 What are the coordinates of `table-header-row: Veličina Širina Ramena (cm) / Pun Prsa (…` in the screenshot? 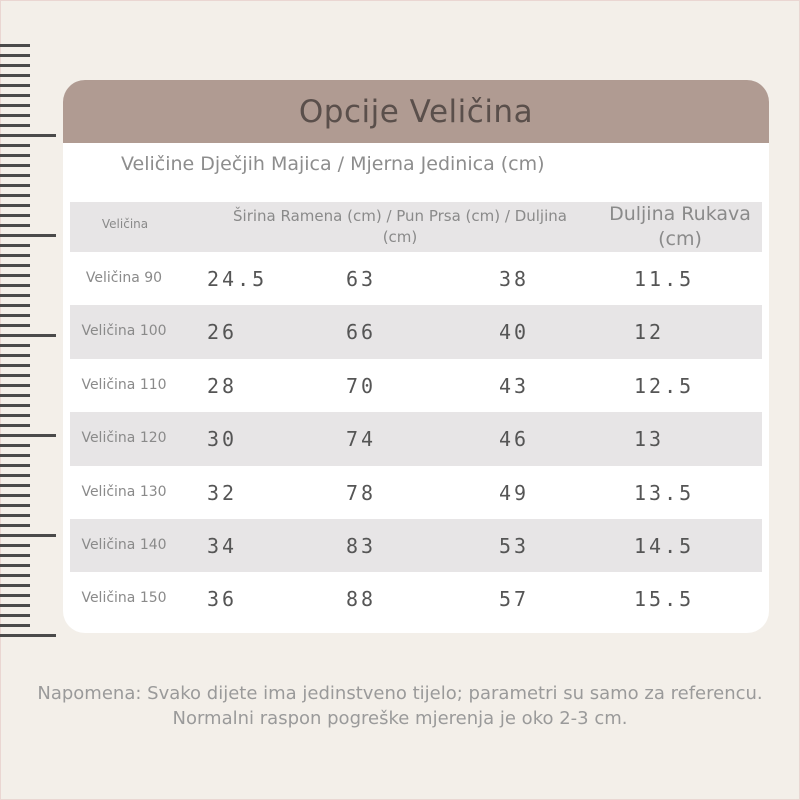 It's located at (416, 227).